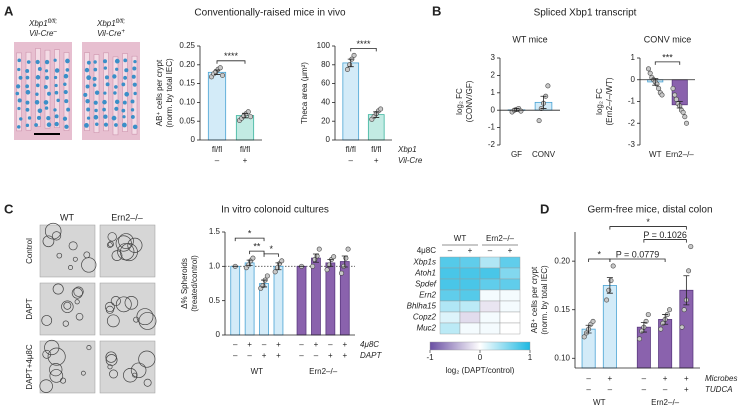 The width and height of the screenshot is (752, 409). I want to click on x-row-title: Vil-Cre, so click(410, 160).